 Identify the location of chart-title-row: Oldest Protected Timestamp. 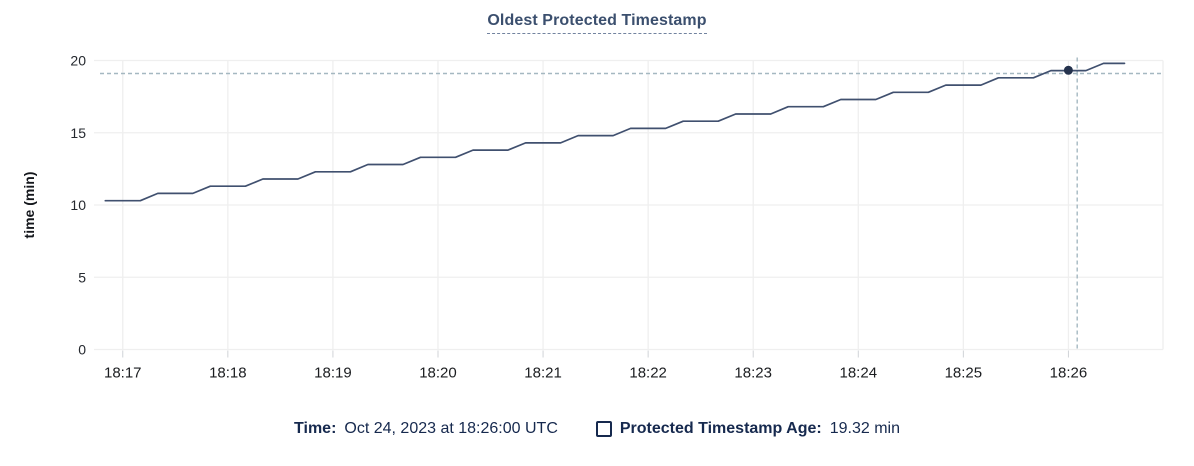
(597, 23).